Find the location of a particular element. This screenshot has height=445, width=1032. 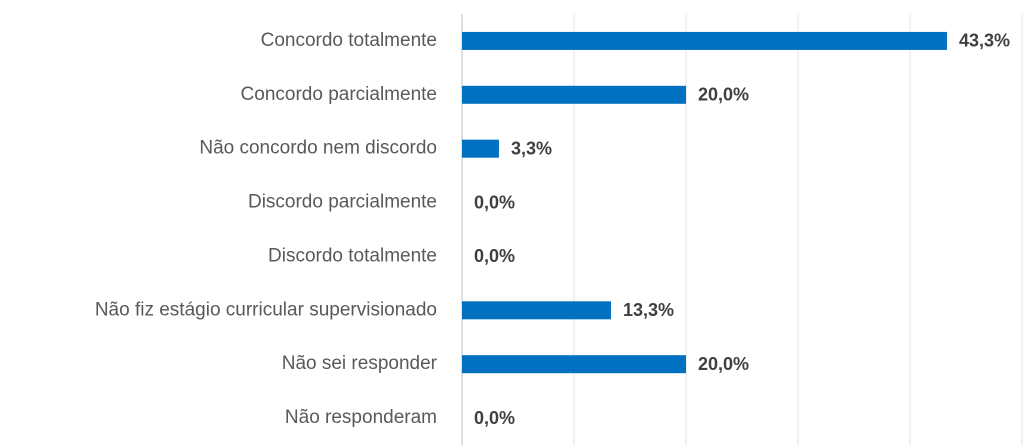

category-label: Concordo parcialmente is located at coordinates (339, 94).